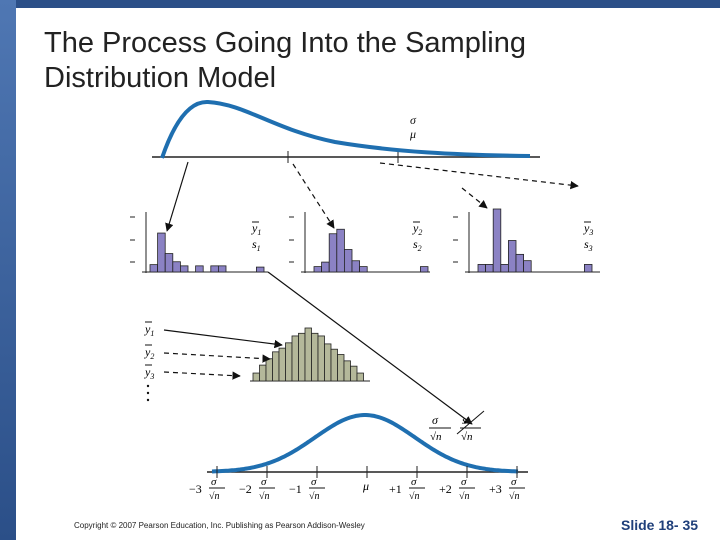 The height and width of the screenshot is (540, 720). What do you see at coordinates (160, 78) in the screenshot?
I see `slide-title-line-2: Distribution Model` at bounding box center [160, 78].